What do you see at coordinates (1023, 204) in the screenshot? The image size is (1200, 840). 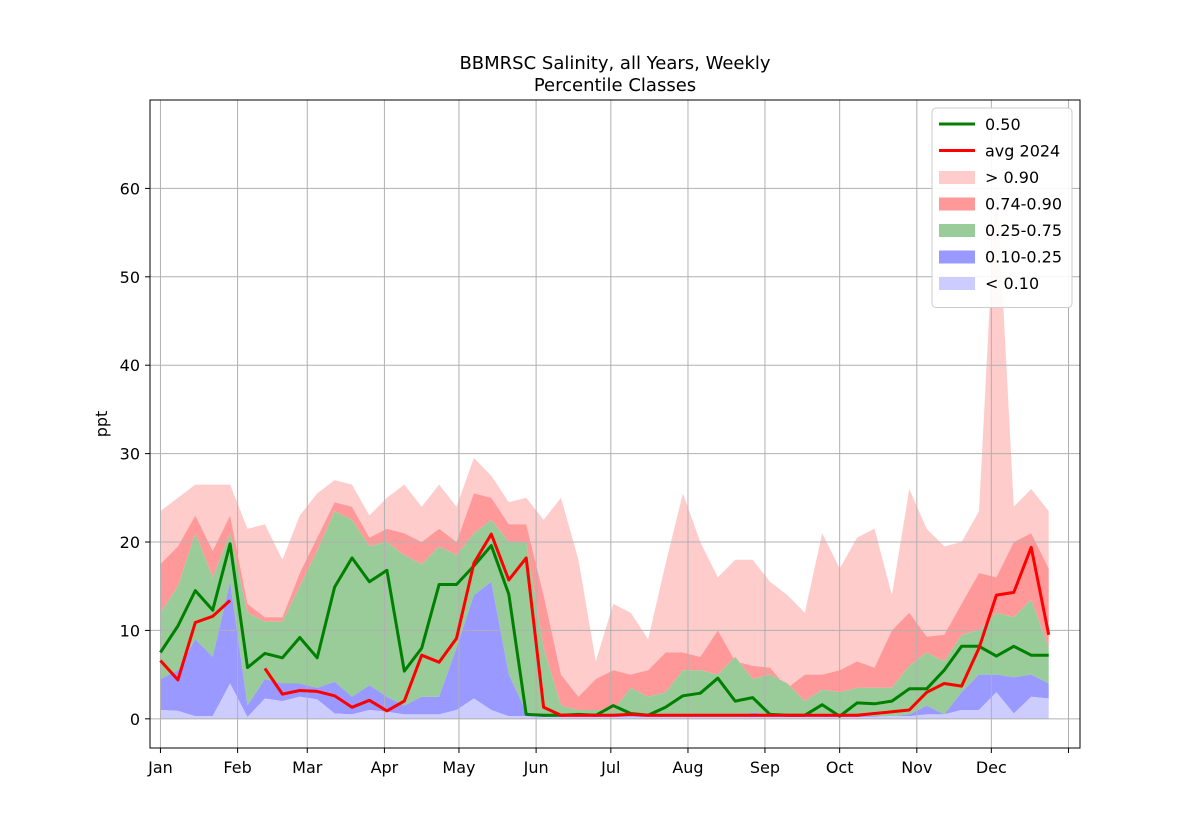 I see `legend-label: 0.74-0.90` at bounding box center [1023, 204].